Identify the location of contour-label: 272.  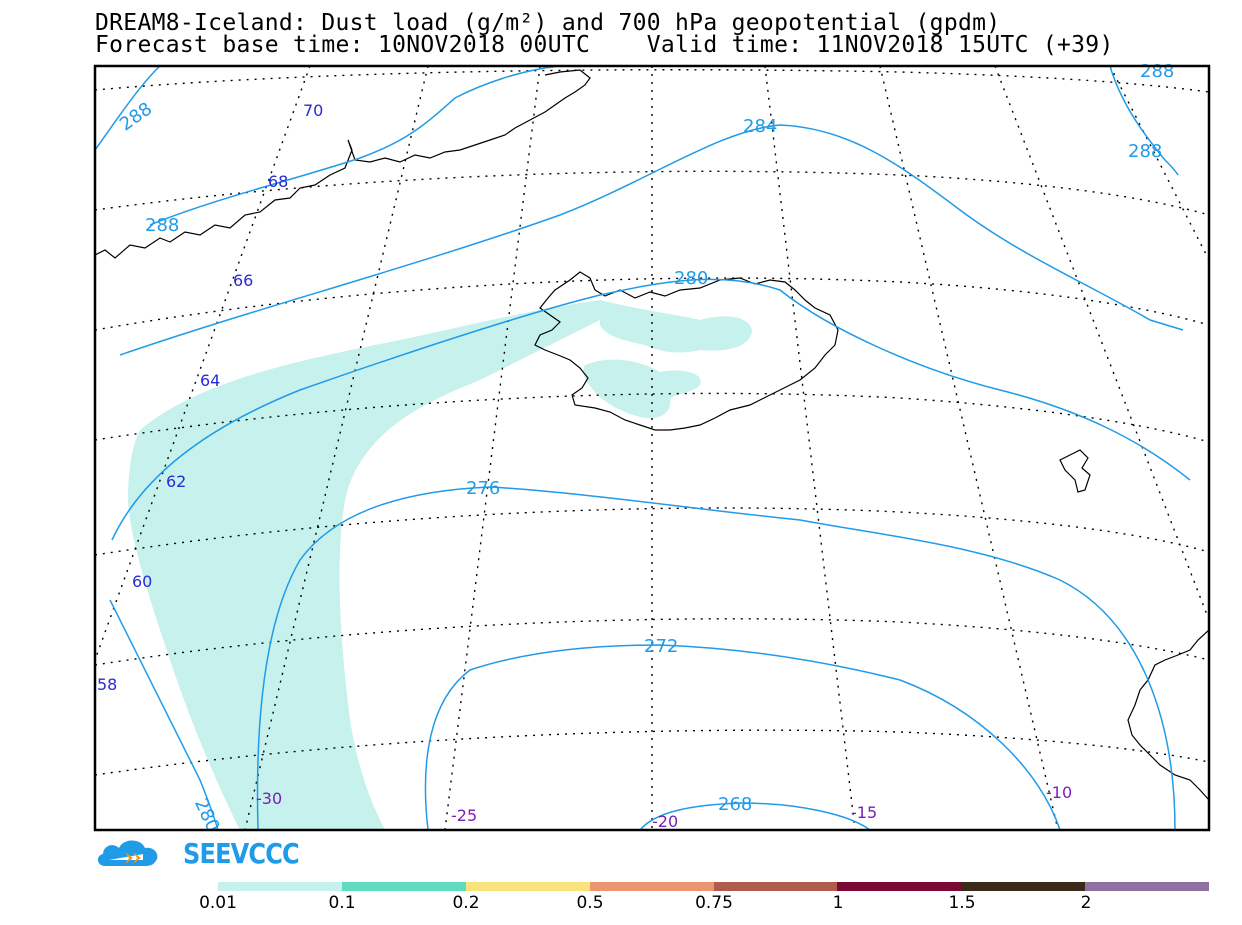
(661, 646).